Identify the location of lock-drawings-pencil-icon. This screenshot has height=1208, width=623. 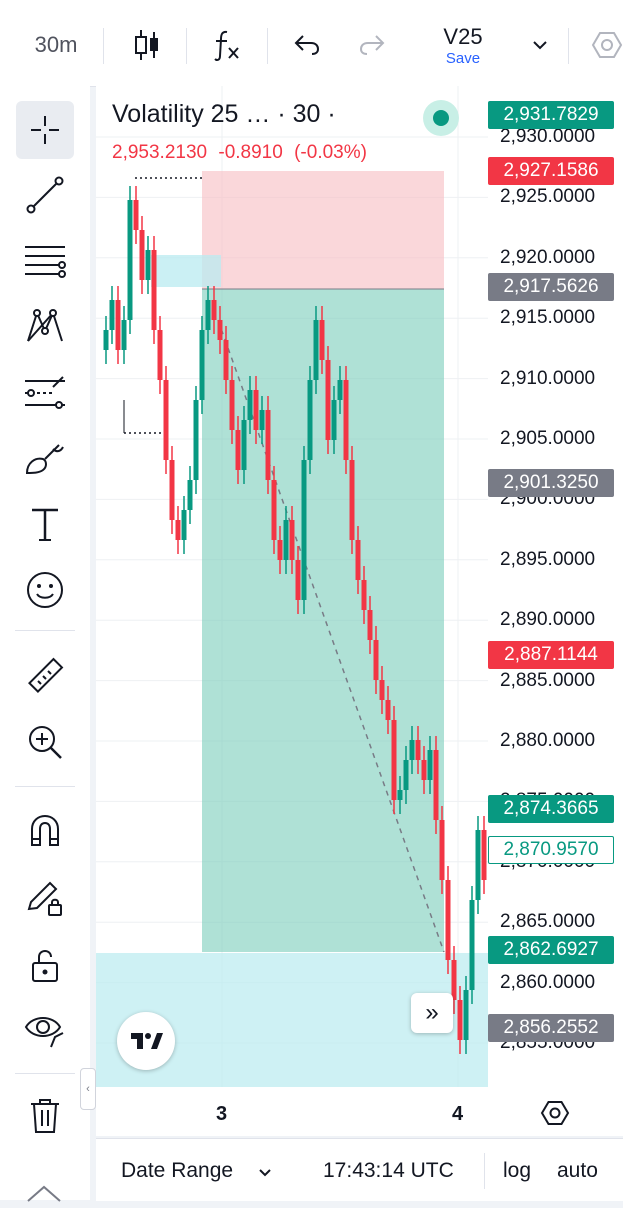
(45, 897).